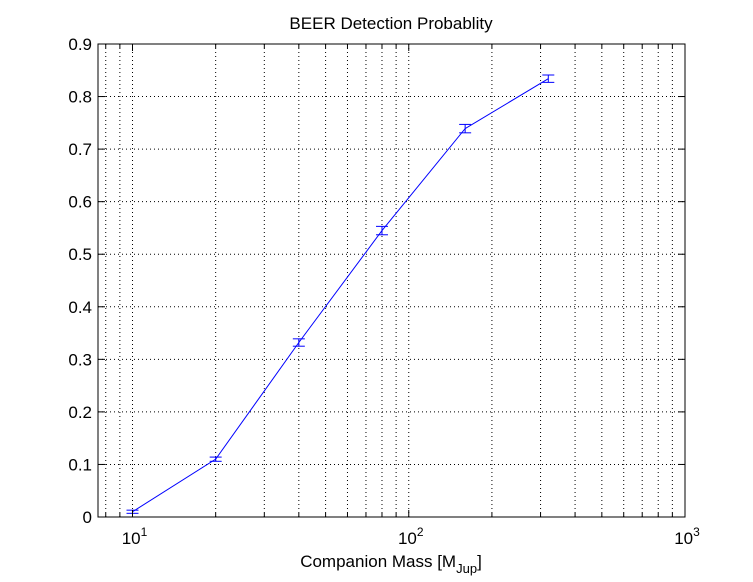 The height and width of the screenshot is (582, 753). Describe the element at coordinates (696, 532) in the screenshot. I see `x-tick-label-exponent: 3` at that location.